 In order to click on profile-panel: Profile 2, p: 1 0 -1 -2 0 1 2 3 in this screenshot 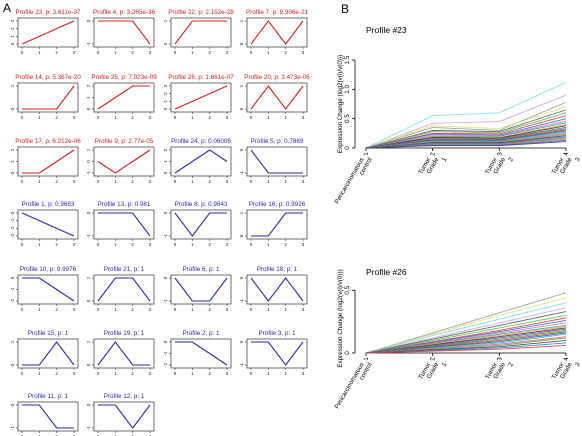, I will do `click(197, 353)`.